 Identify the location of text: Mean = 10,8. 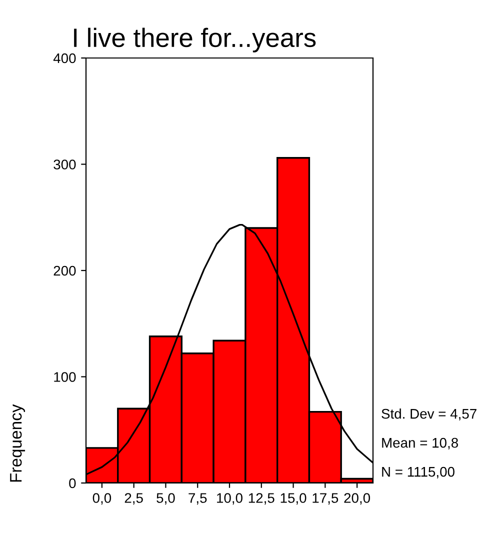
(420, 444).